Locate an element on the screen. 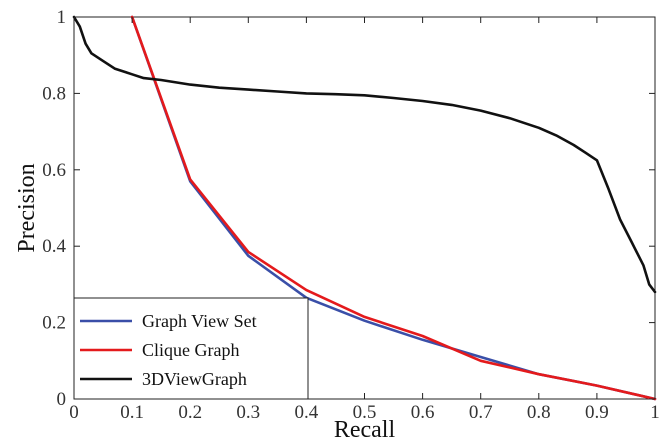 Image resolution: width=662 pixels, height=443 pixels. x-tick-label: 0 is located at coordinates (74, 412).